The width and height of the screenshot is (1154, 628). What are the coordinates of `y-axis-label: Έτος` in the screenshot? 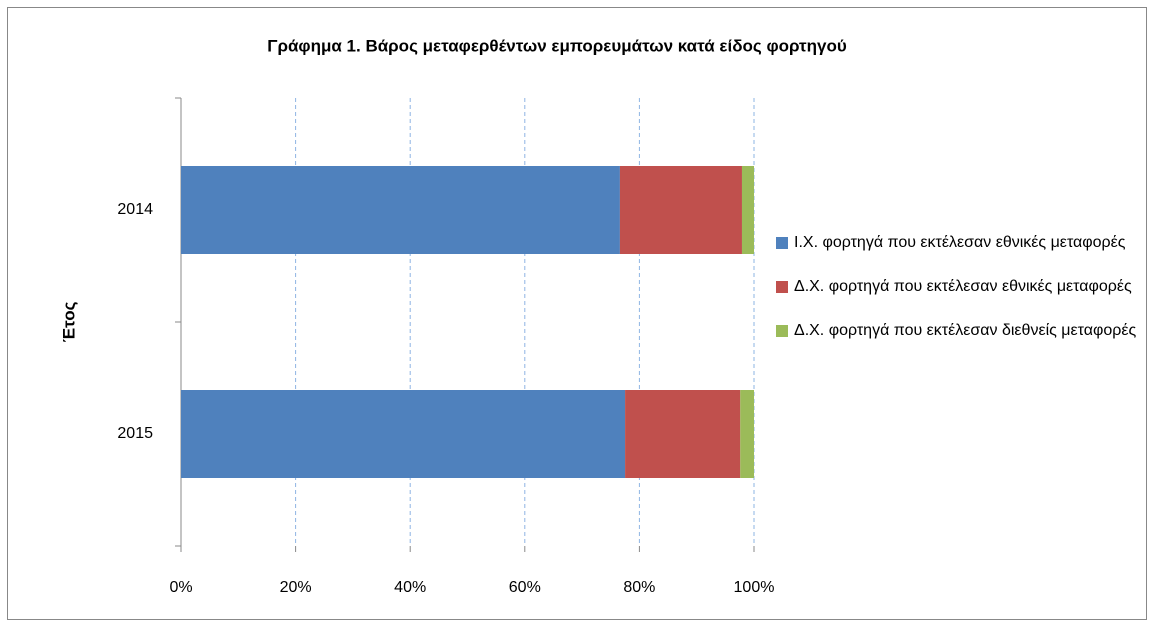 It's located at (68, 321).